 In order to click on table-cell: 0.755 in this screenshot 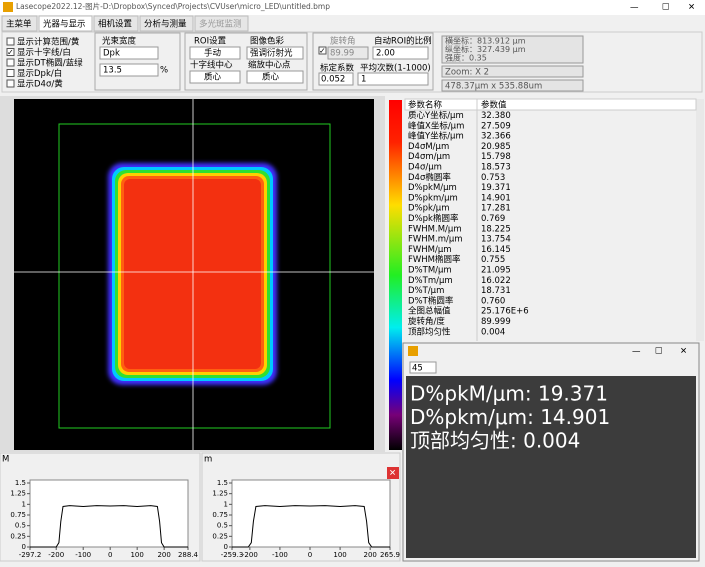, I will do `click(493, 260)`.